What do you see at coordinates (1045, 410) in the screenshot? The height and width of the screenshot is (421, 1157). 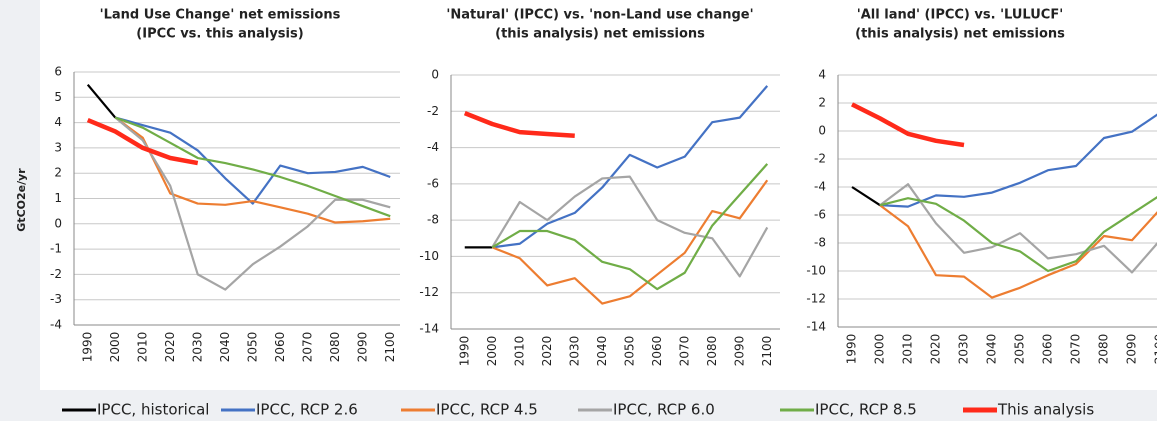 I see `legend-label: This analysis` at bounding box center [1045, 410].